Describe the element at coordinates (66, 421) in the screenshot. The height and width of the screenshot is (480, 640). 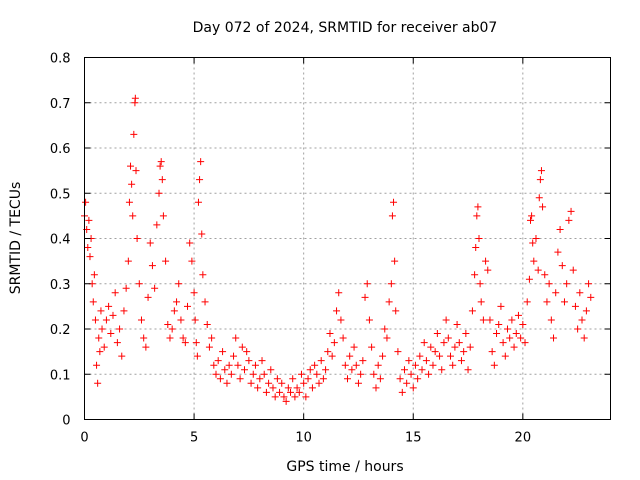
I see `y-tick-label: 0` at that location.